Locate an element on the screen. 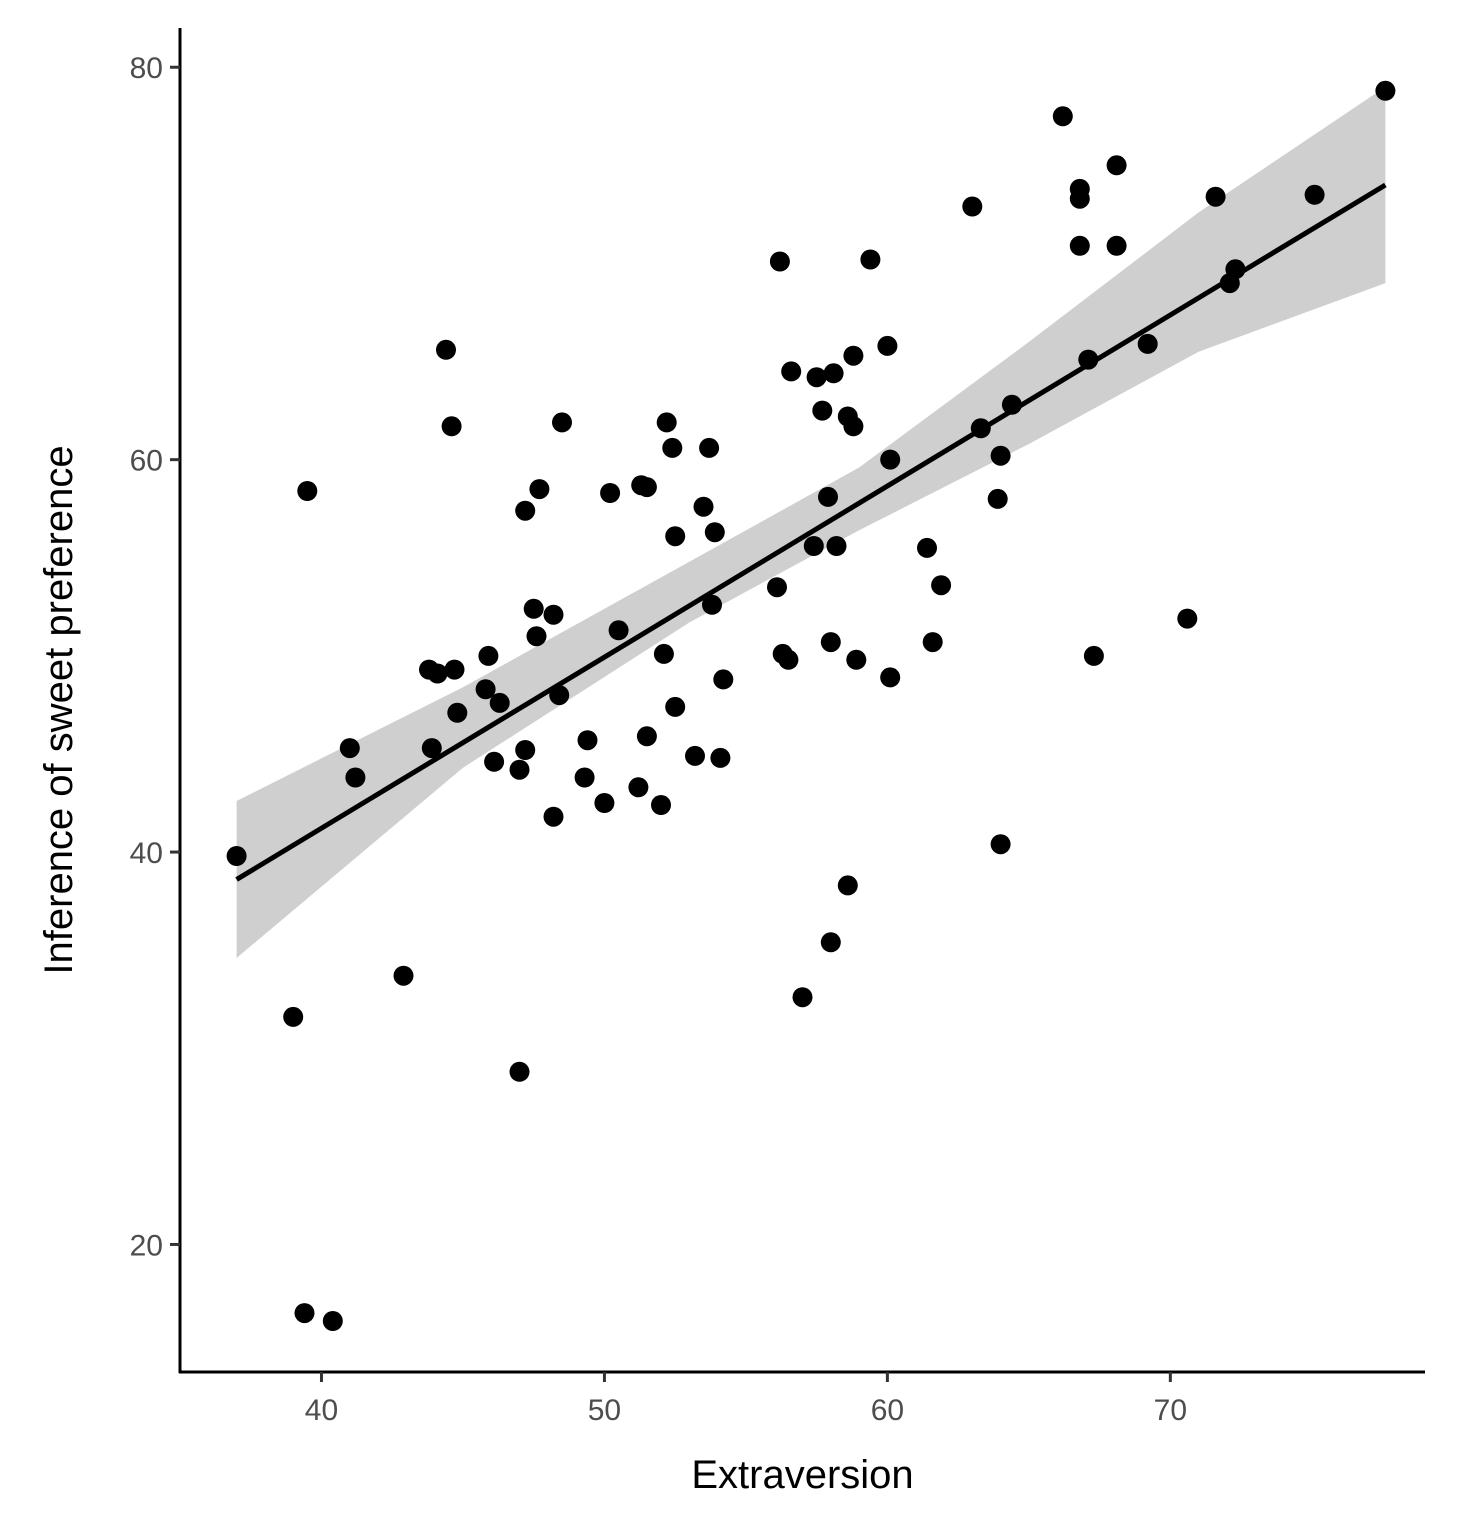 The image size is (1458, 1518). x-tick-label: 60 is located at coordinates (887, 1410).